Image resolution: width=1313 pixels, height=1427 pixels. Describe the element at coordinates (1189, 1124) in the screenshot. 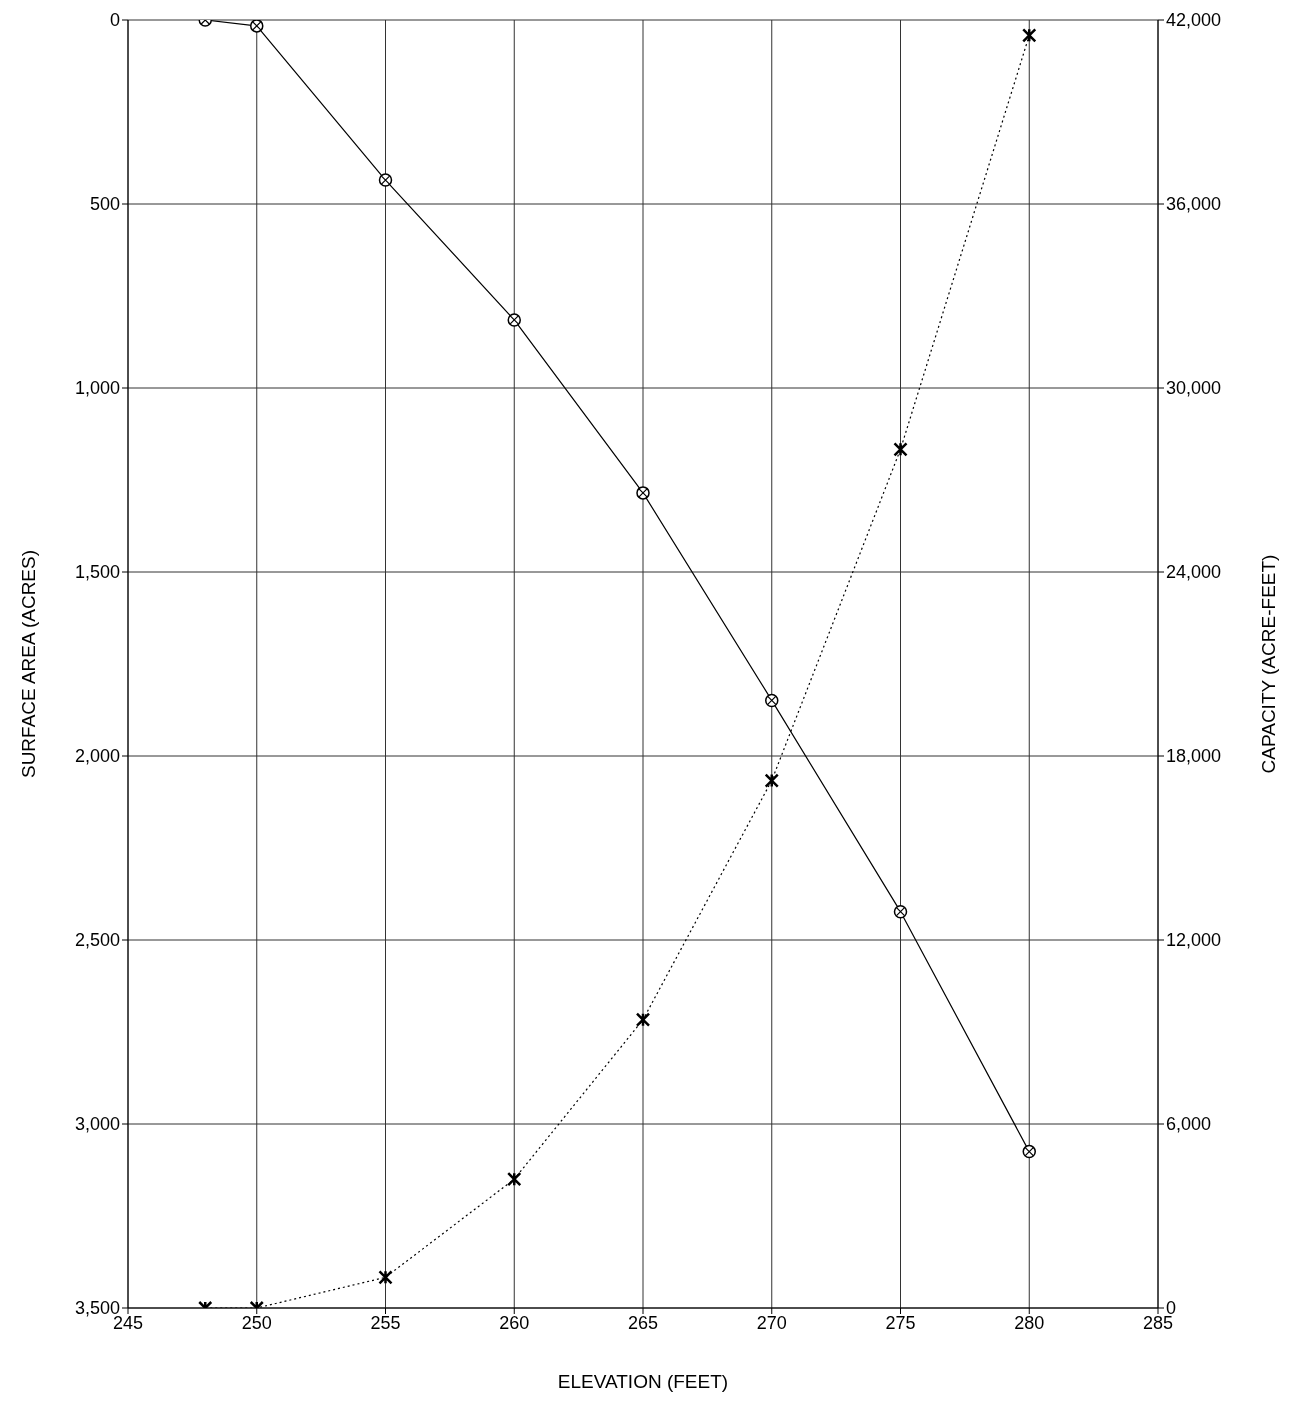

I see `y2-tick-label: 6,000` at that location.